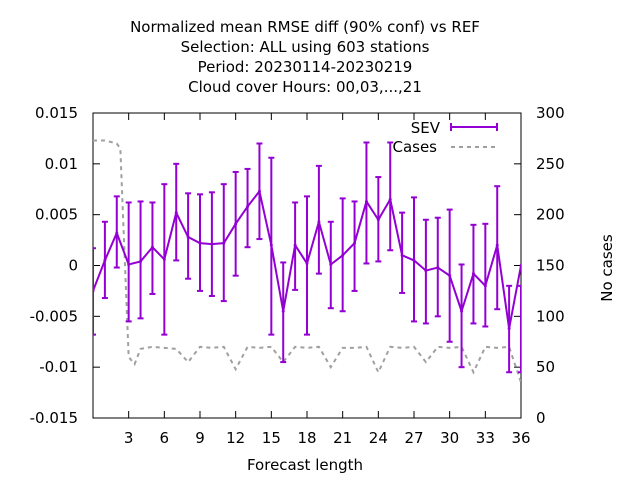 This screenshot has width=640, height=480. Describe the element at coordinates (306, 438) in the screenshot. I see `x-tick-label: 18` at that location.